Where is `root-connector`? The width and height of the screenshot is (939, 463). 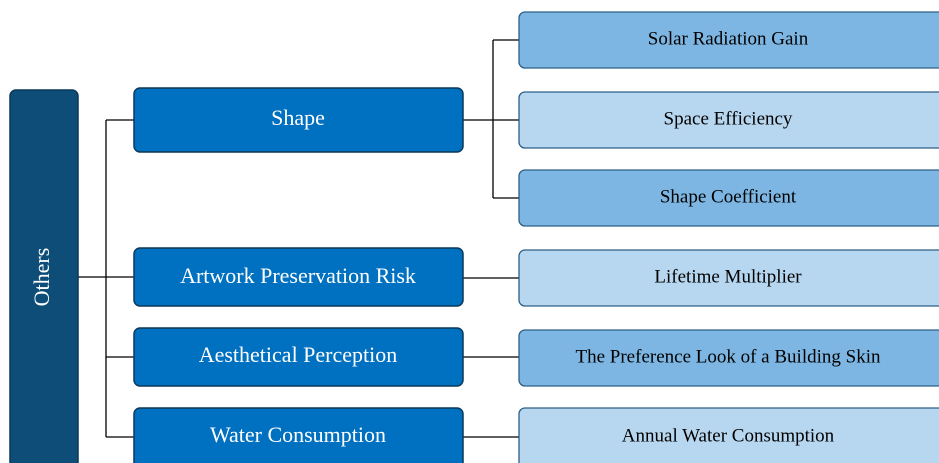 root-connector is located at coordinates (106, 278).